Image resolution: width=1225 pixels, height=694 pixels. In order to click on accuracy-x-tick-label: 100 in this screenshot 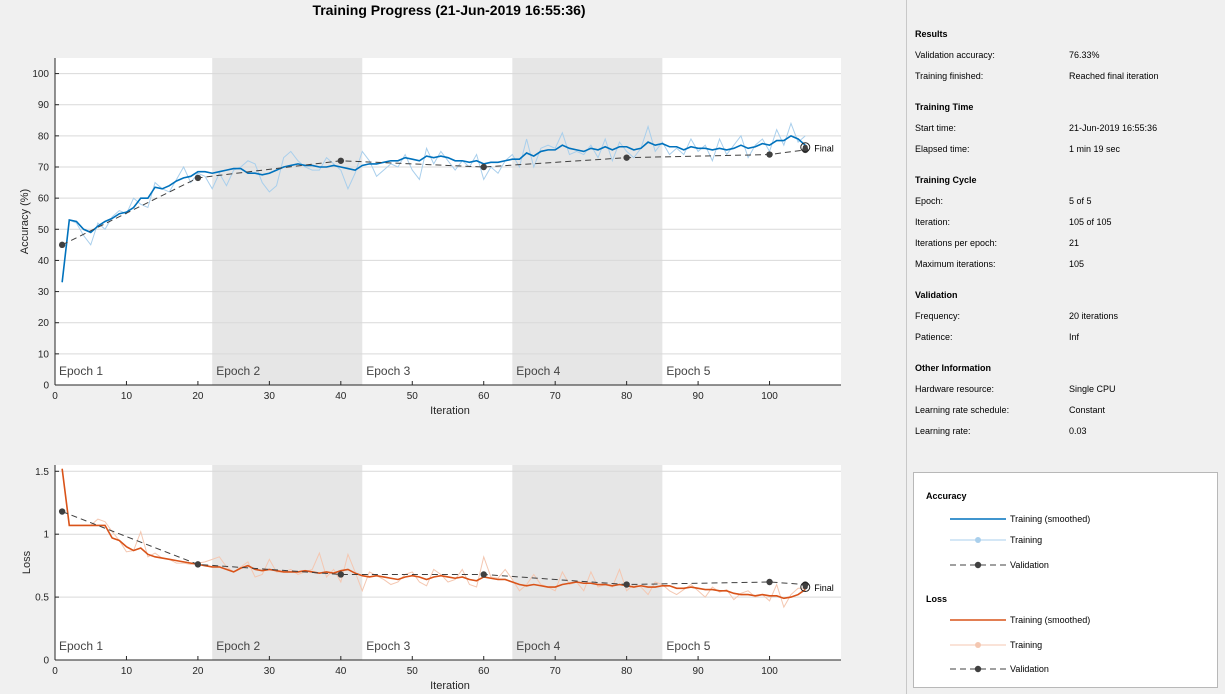, I will do `click(769, 396)`.